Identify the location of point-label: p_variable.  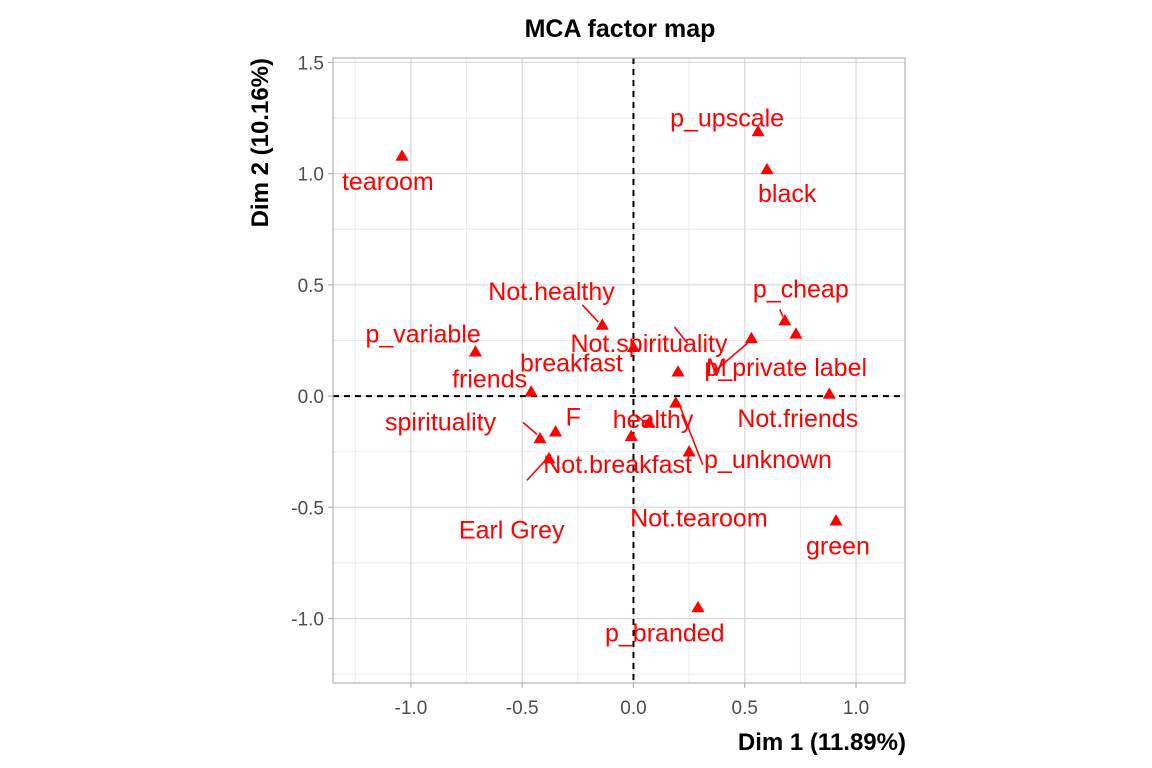
(422, 335).